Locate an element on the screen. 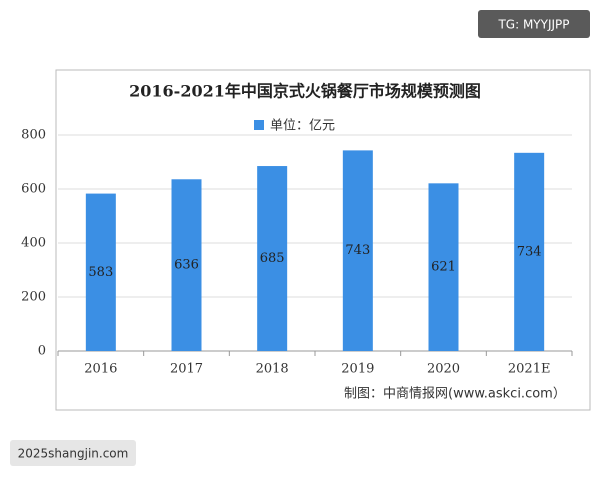 The image size is (600, 480). x-tick-label: 2016 is located at coordinates (100, 369).